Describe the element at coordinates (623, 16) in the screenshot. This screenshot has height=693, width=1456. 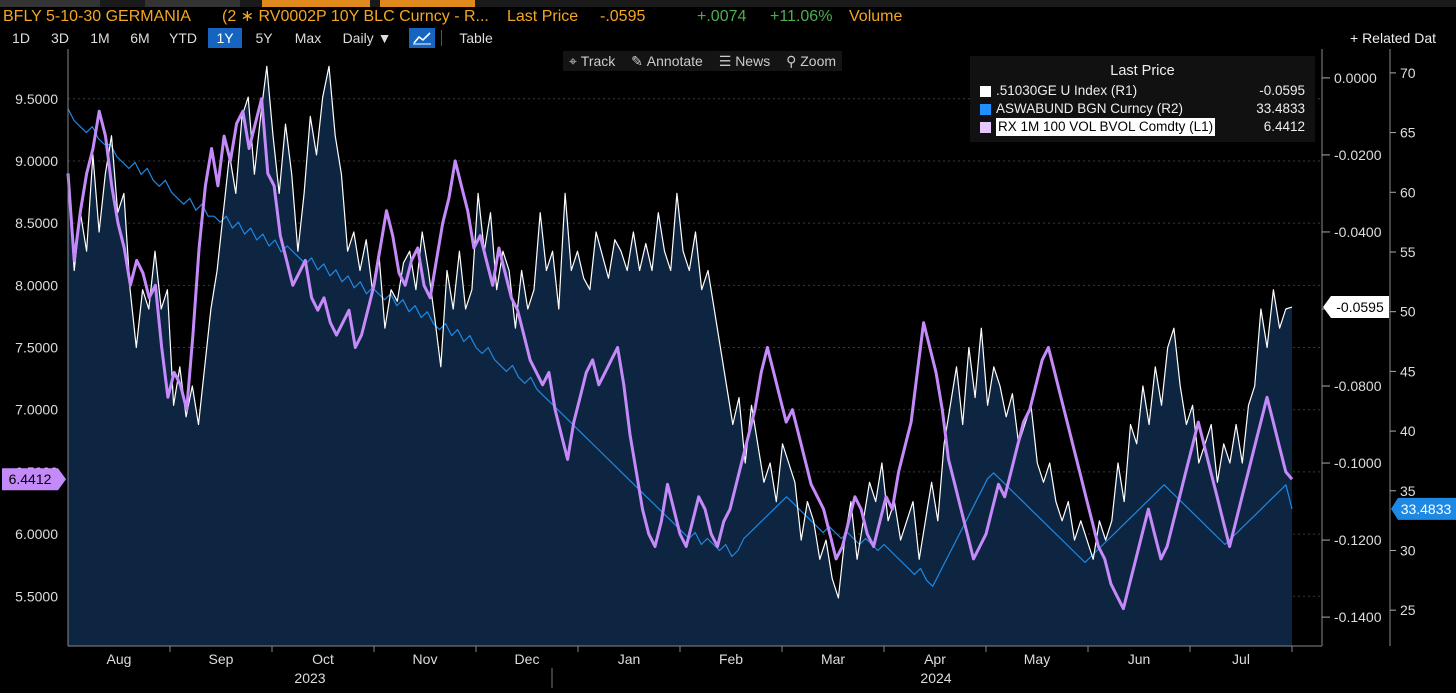
I see `last-price-value: -.0595` at that location.